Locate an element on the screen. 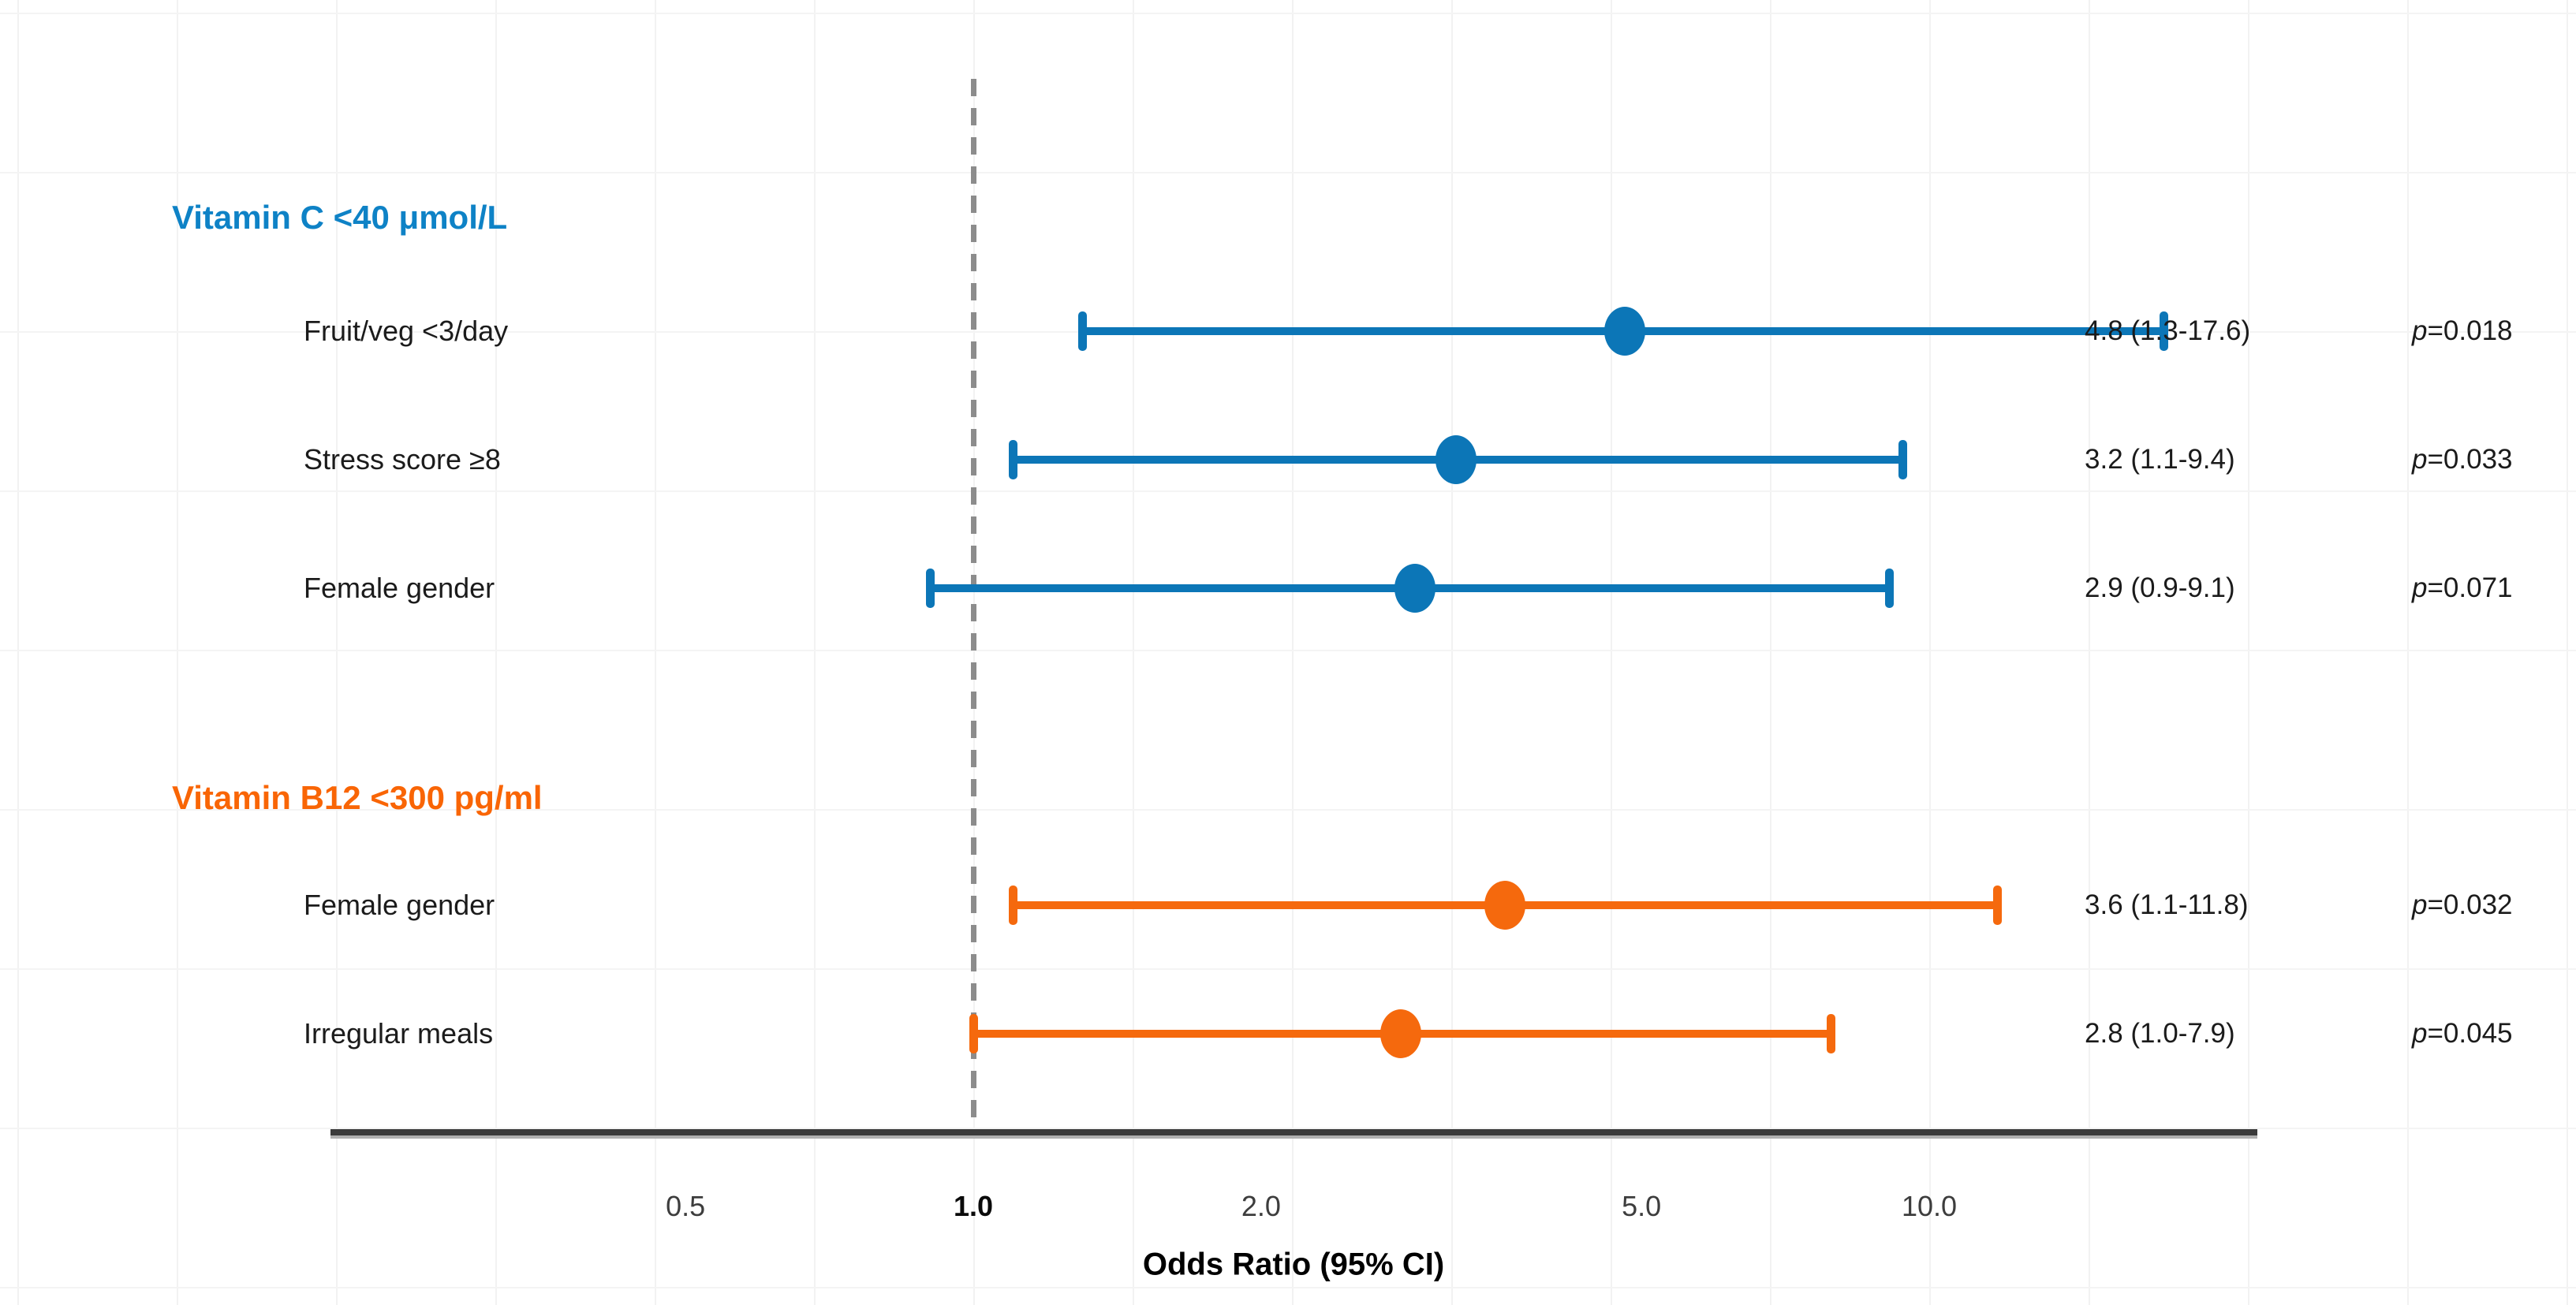 The image size is (2576, 1305). x-axis-title: Odds Ratio (95% CI) is located at coordinates (1293, 1264).